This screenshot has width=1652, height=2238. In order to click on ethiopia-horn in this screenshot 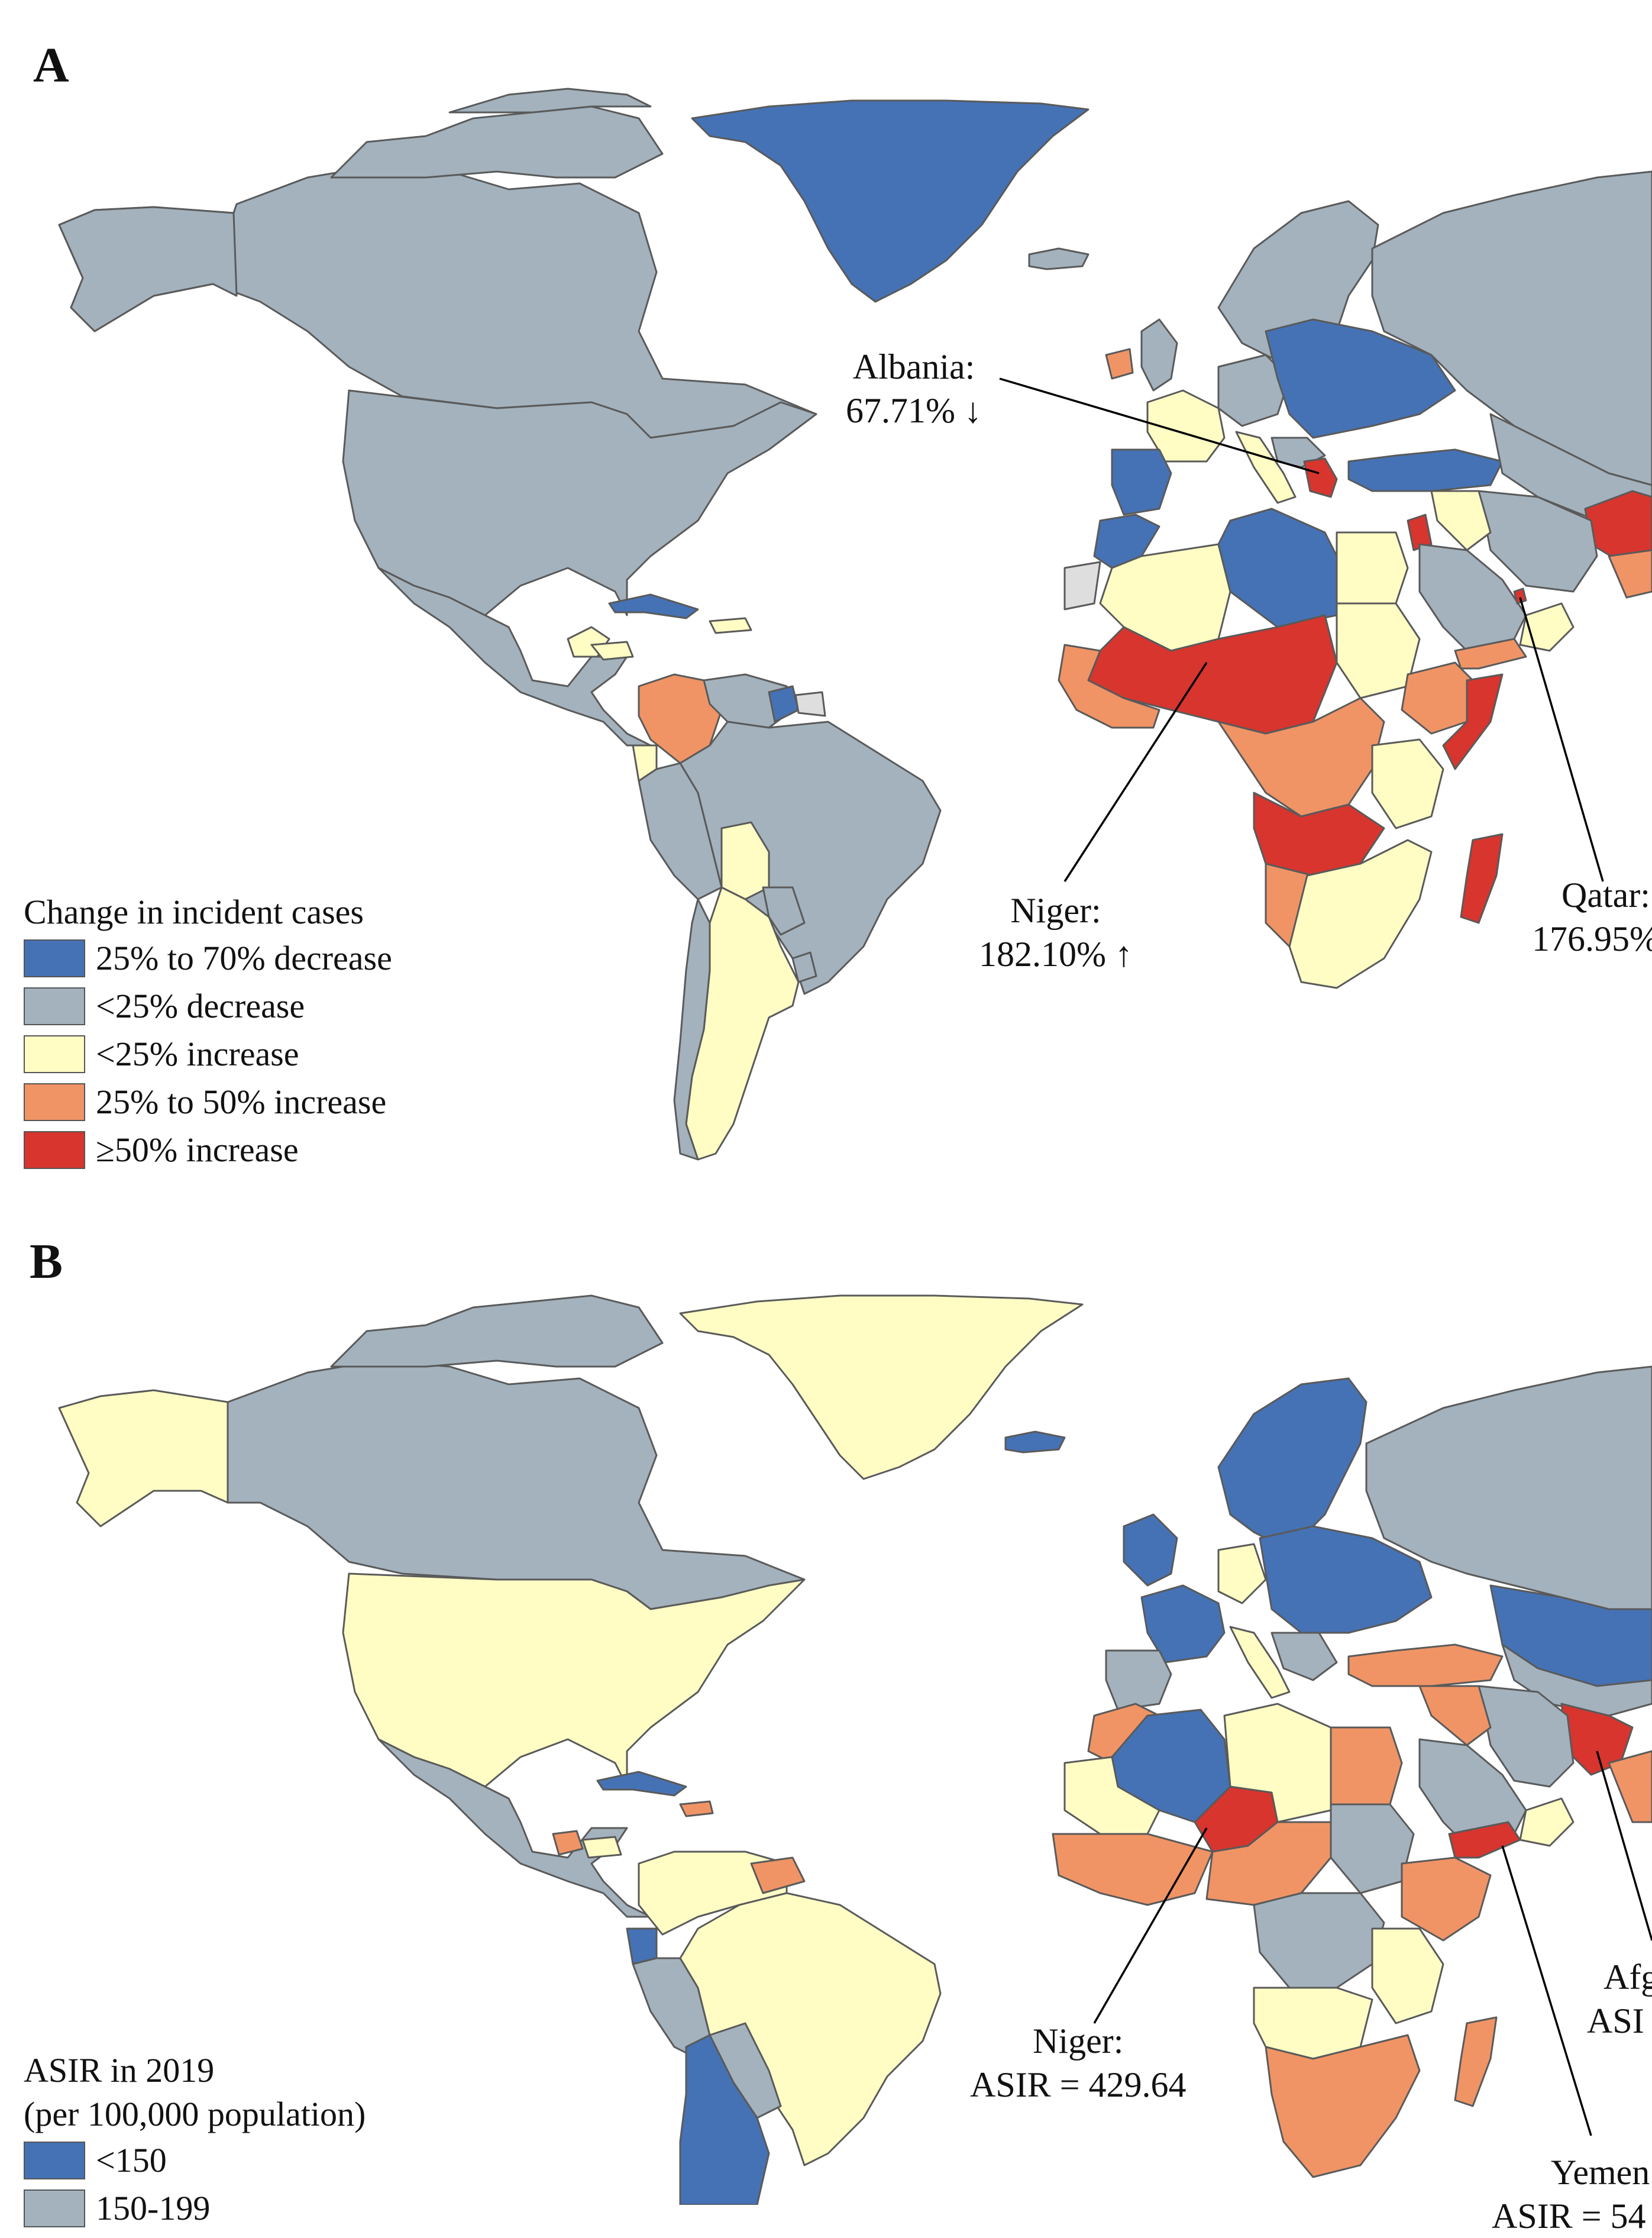, I will do `click(1446, 1899)`.